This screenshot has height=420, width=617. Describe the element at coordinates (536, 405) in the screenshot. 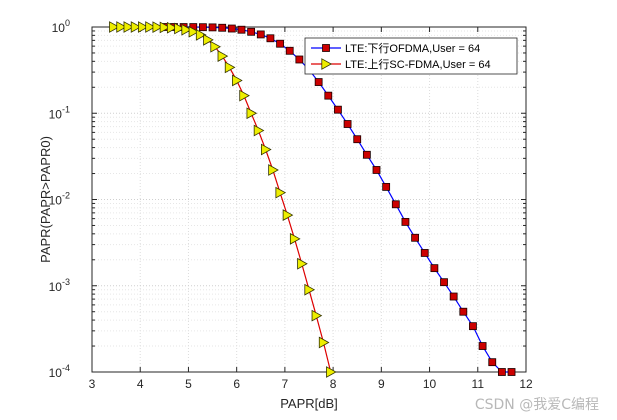

I see `watermark: CSDN @我爱C编程` at that location.